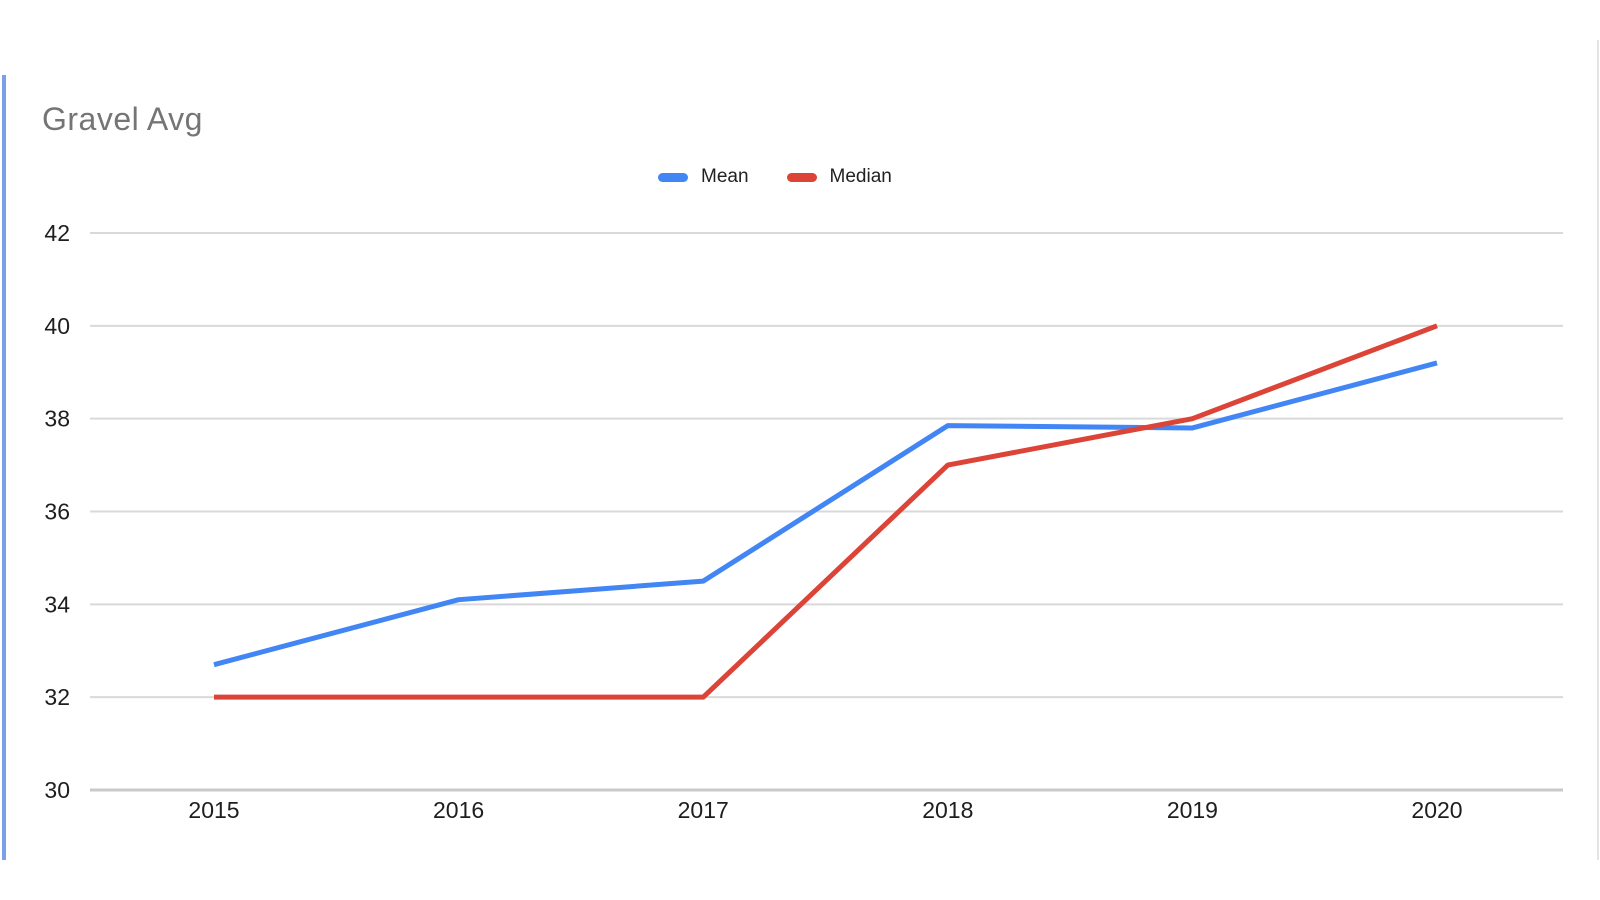 This screenshot has width=1600, height=900. What do you see at coordinates (1598, 450) in the screenshot?
I see `container-border-right` at bounding box center [1598, 450].